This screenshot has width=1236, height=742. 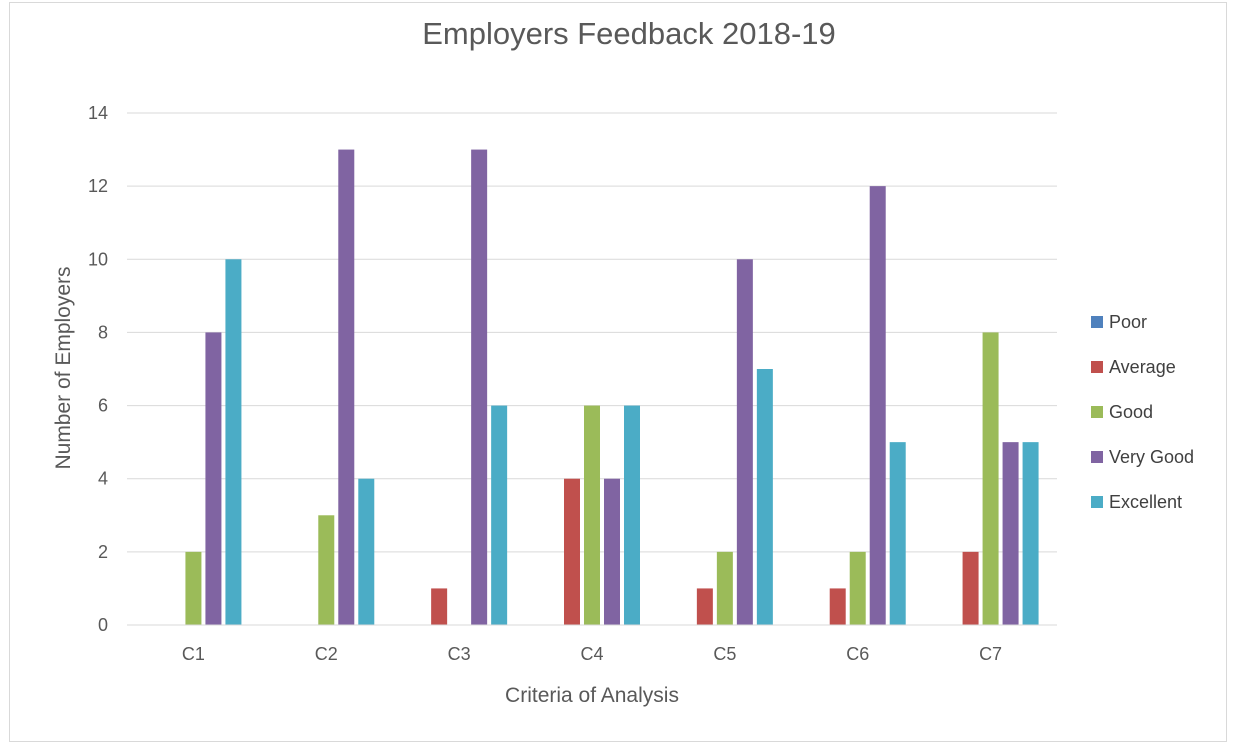 What do you see at coordinates (970, 588) in the screenshot?
I see `bar-average-c7` at bounding box center [970, 588].